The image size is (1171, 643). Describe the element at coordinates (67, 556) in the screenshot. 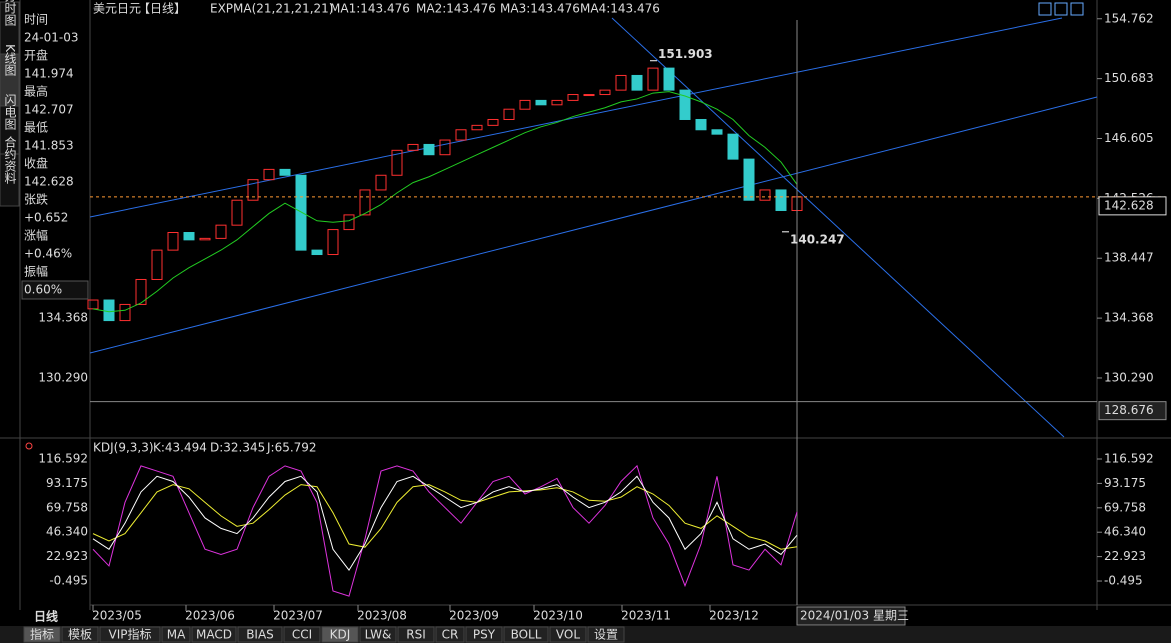

I see `kdj-tick-label-left: 22.923` at that location.